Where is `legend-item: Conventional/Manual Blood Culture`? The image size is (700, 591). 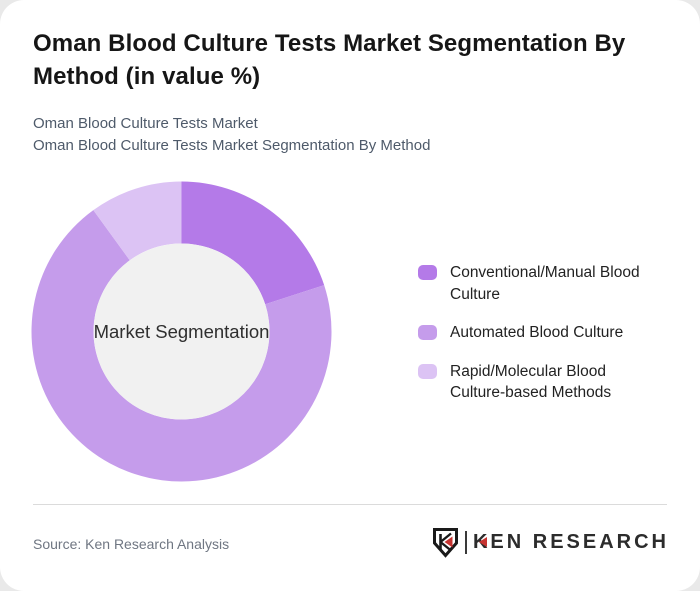 legend-item: Conventional/Manual Blood Culture is located at coordinates (543, 283).